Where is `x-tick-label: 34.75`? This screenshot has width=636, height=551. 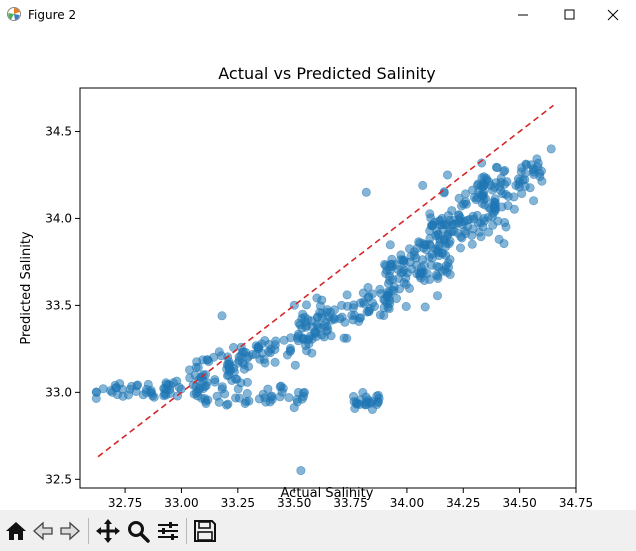 x-tick-label: 34.75 is located at coordinates (576, 503).